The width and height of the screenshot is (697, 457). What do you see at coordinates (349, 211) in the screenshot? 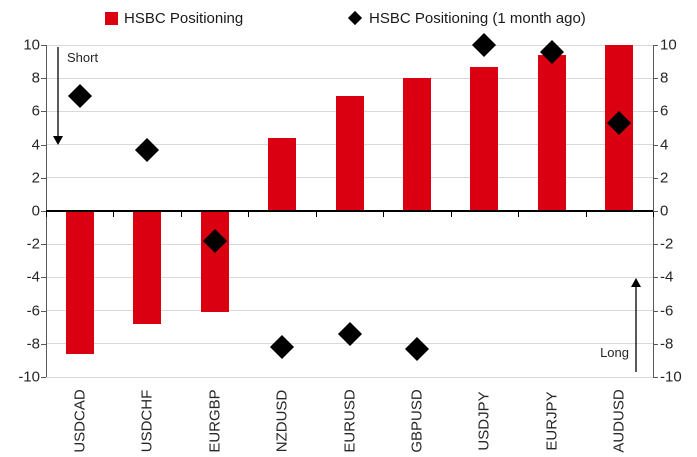
I see `zero-axis-line` at bounding box center [349, 211].